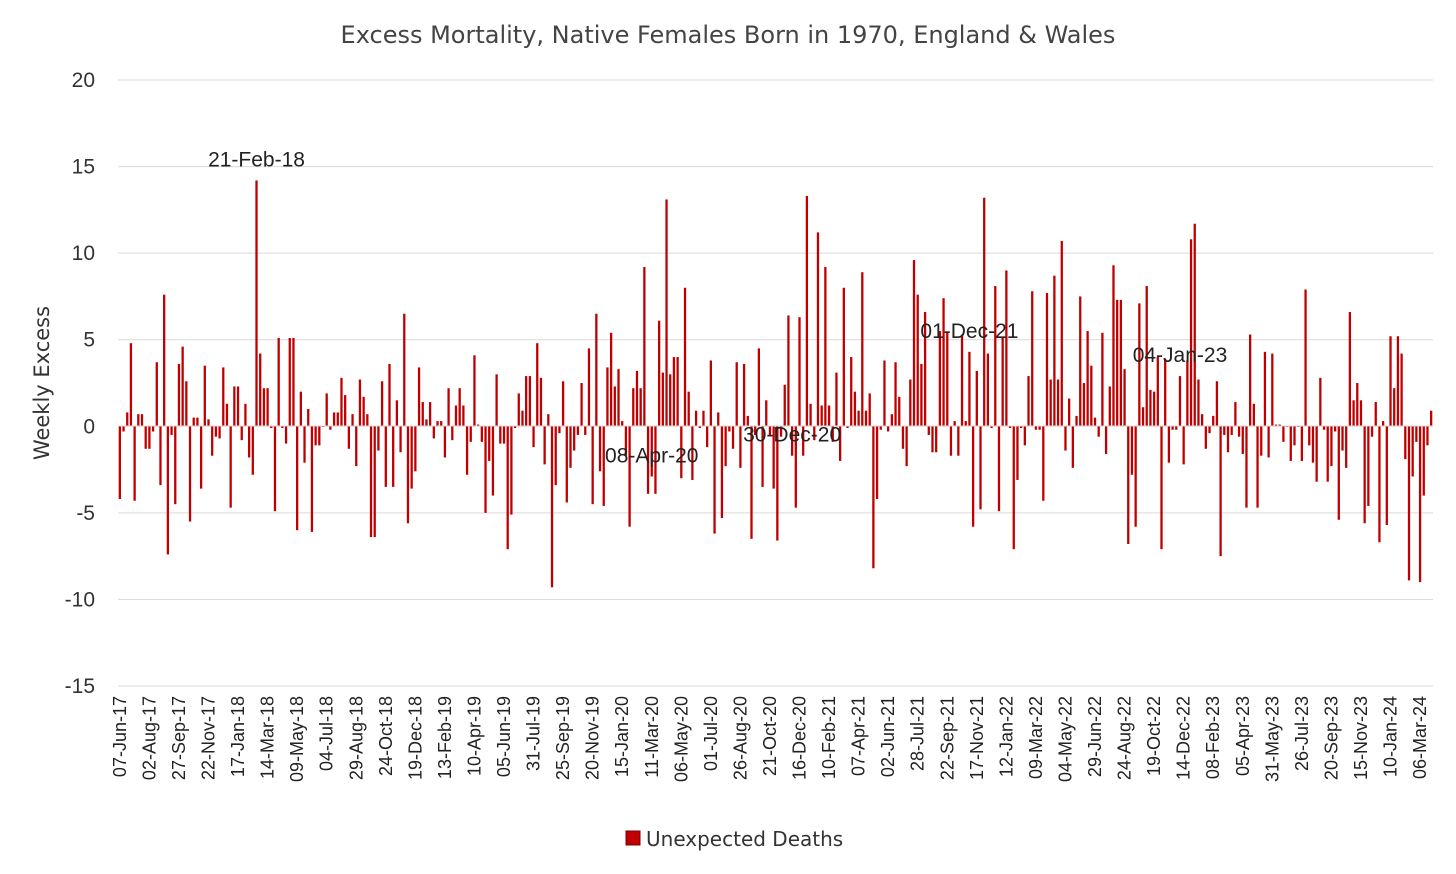 The width and height of the screenshot is (1456, 874). What do you see at coordinates (85, 513) in the screenshot?
I see `y-tick-label: -5` at bounding box center [85, 513].